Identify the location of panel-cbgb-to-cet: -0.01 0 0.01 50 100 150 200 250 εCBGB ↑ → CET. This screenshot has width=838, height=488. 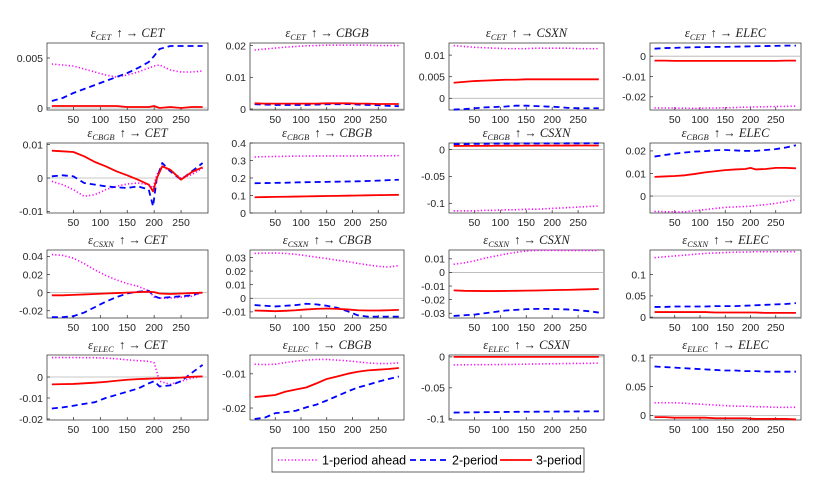
(114, 177).